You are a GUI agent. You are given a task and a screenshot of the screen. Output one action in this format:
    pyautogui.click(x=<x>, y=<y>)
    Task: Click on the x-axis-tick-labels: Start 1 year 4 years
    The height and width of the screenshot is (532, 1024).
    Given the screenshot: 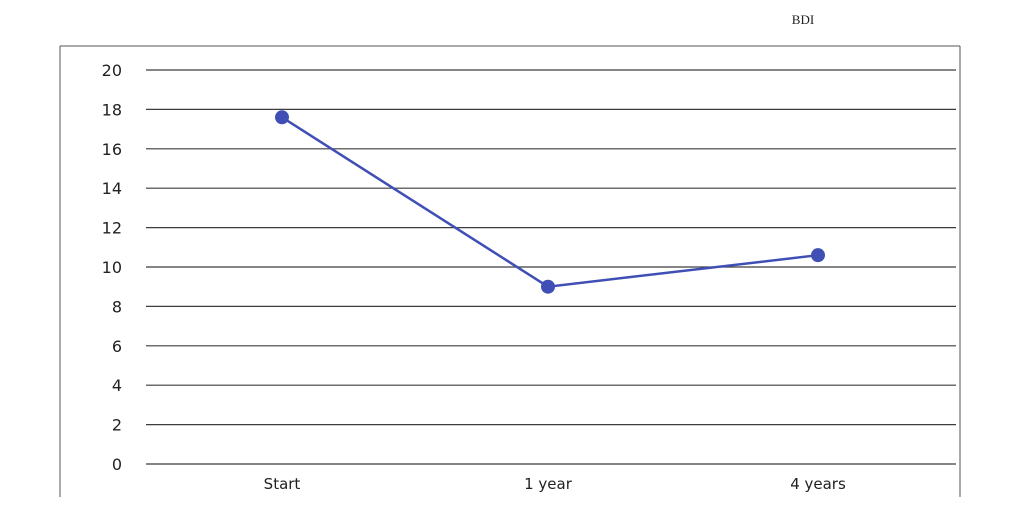 What is the action you would take?
    pyautogui.click(x=555, y=484)
    